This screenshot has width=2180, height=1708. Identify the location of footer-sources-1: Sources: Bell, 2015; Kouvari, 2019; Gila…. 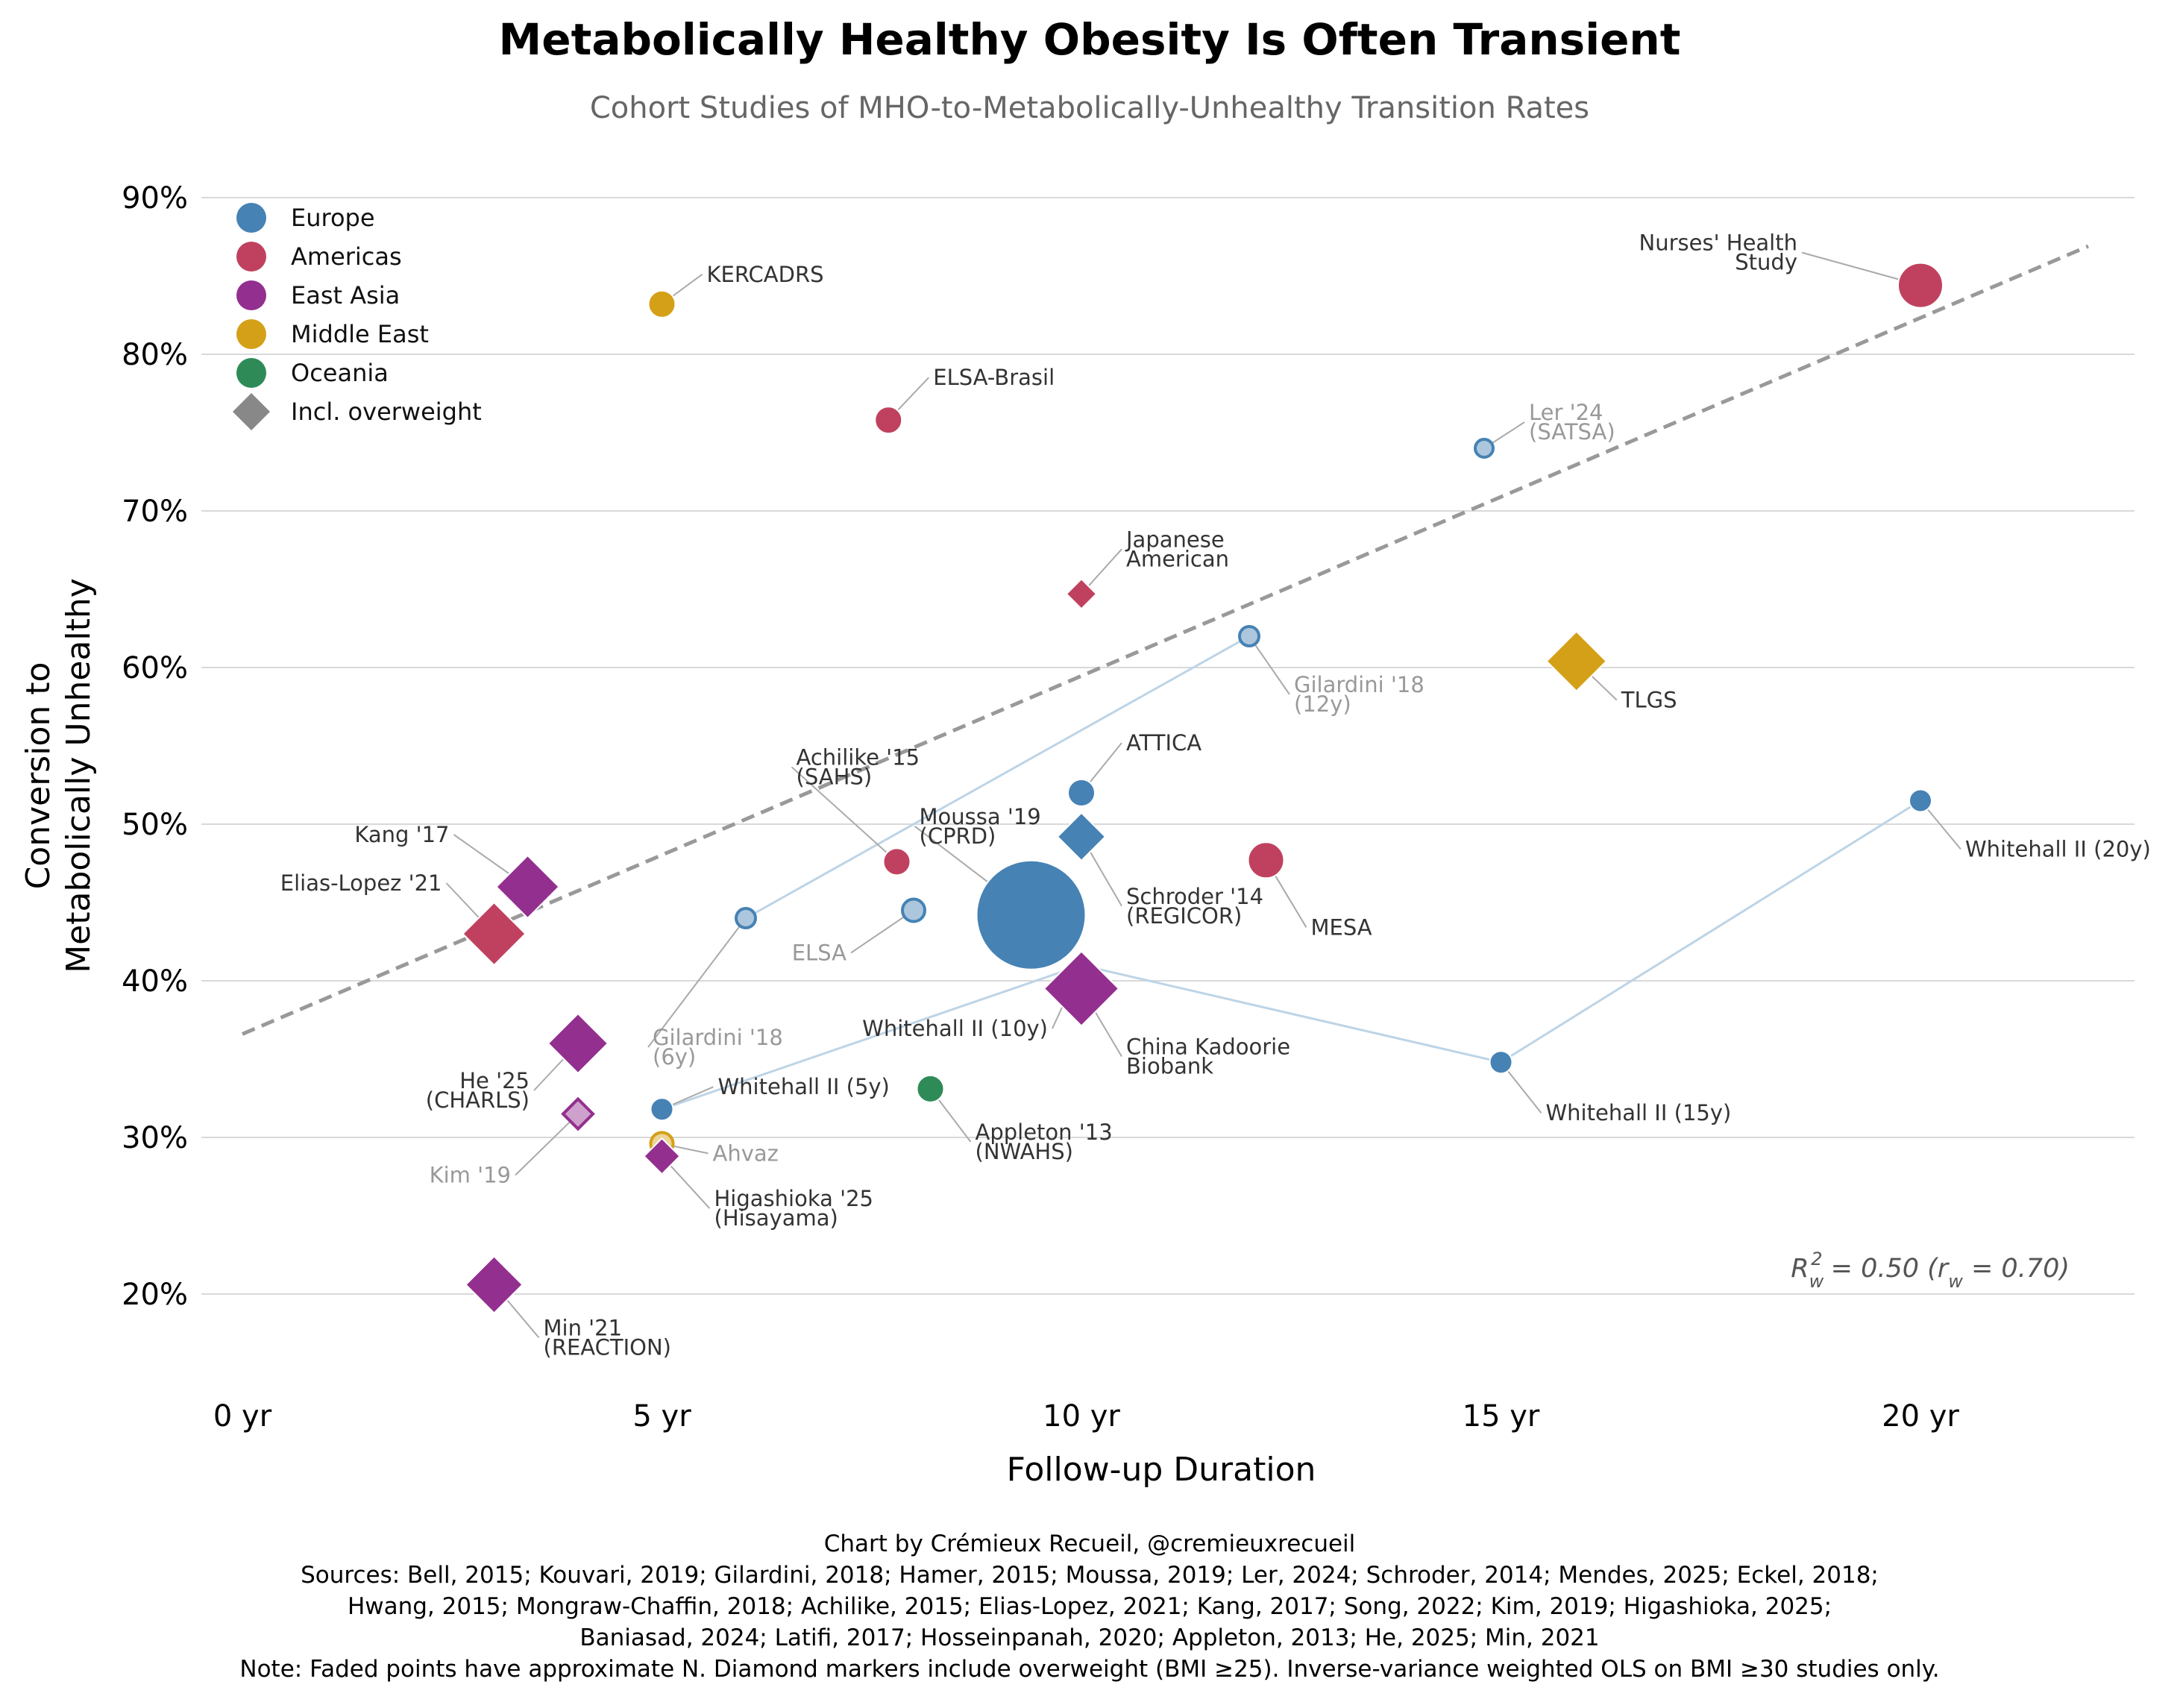
(1090, 1575).